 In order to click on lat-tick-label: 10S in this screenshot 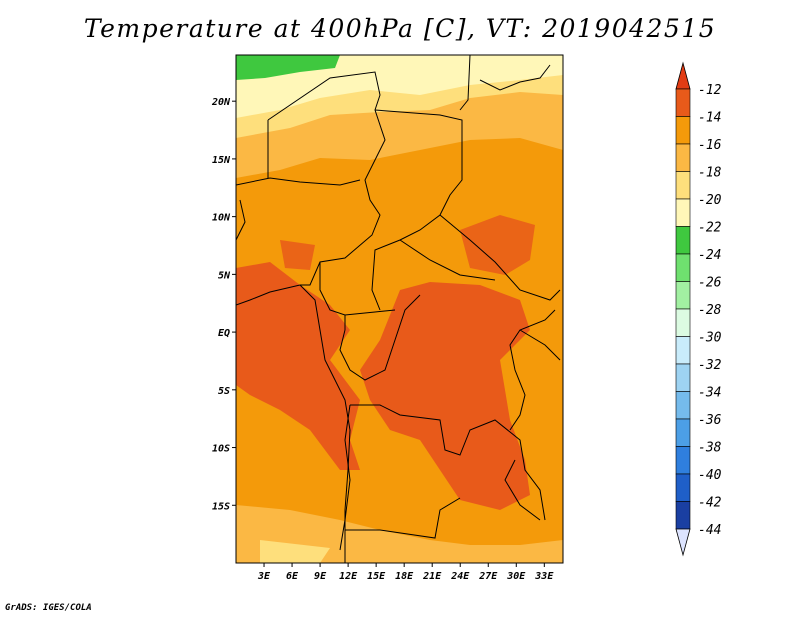, I will do `click(221, 449)`.